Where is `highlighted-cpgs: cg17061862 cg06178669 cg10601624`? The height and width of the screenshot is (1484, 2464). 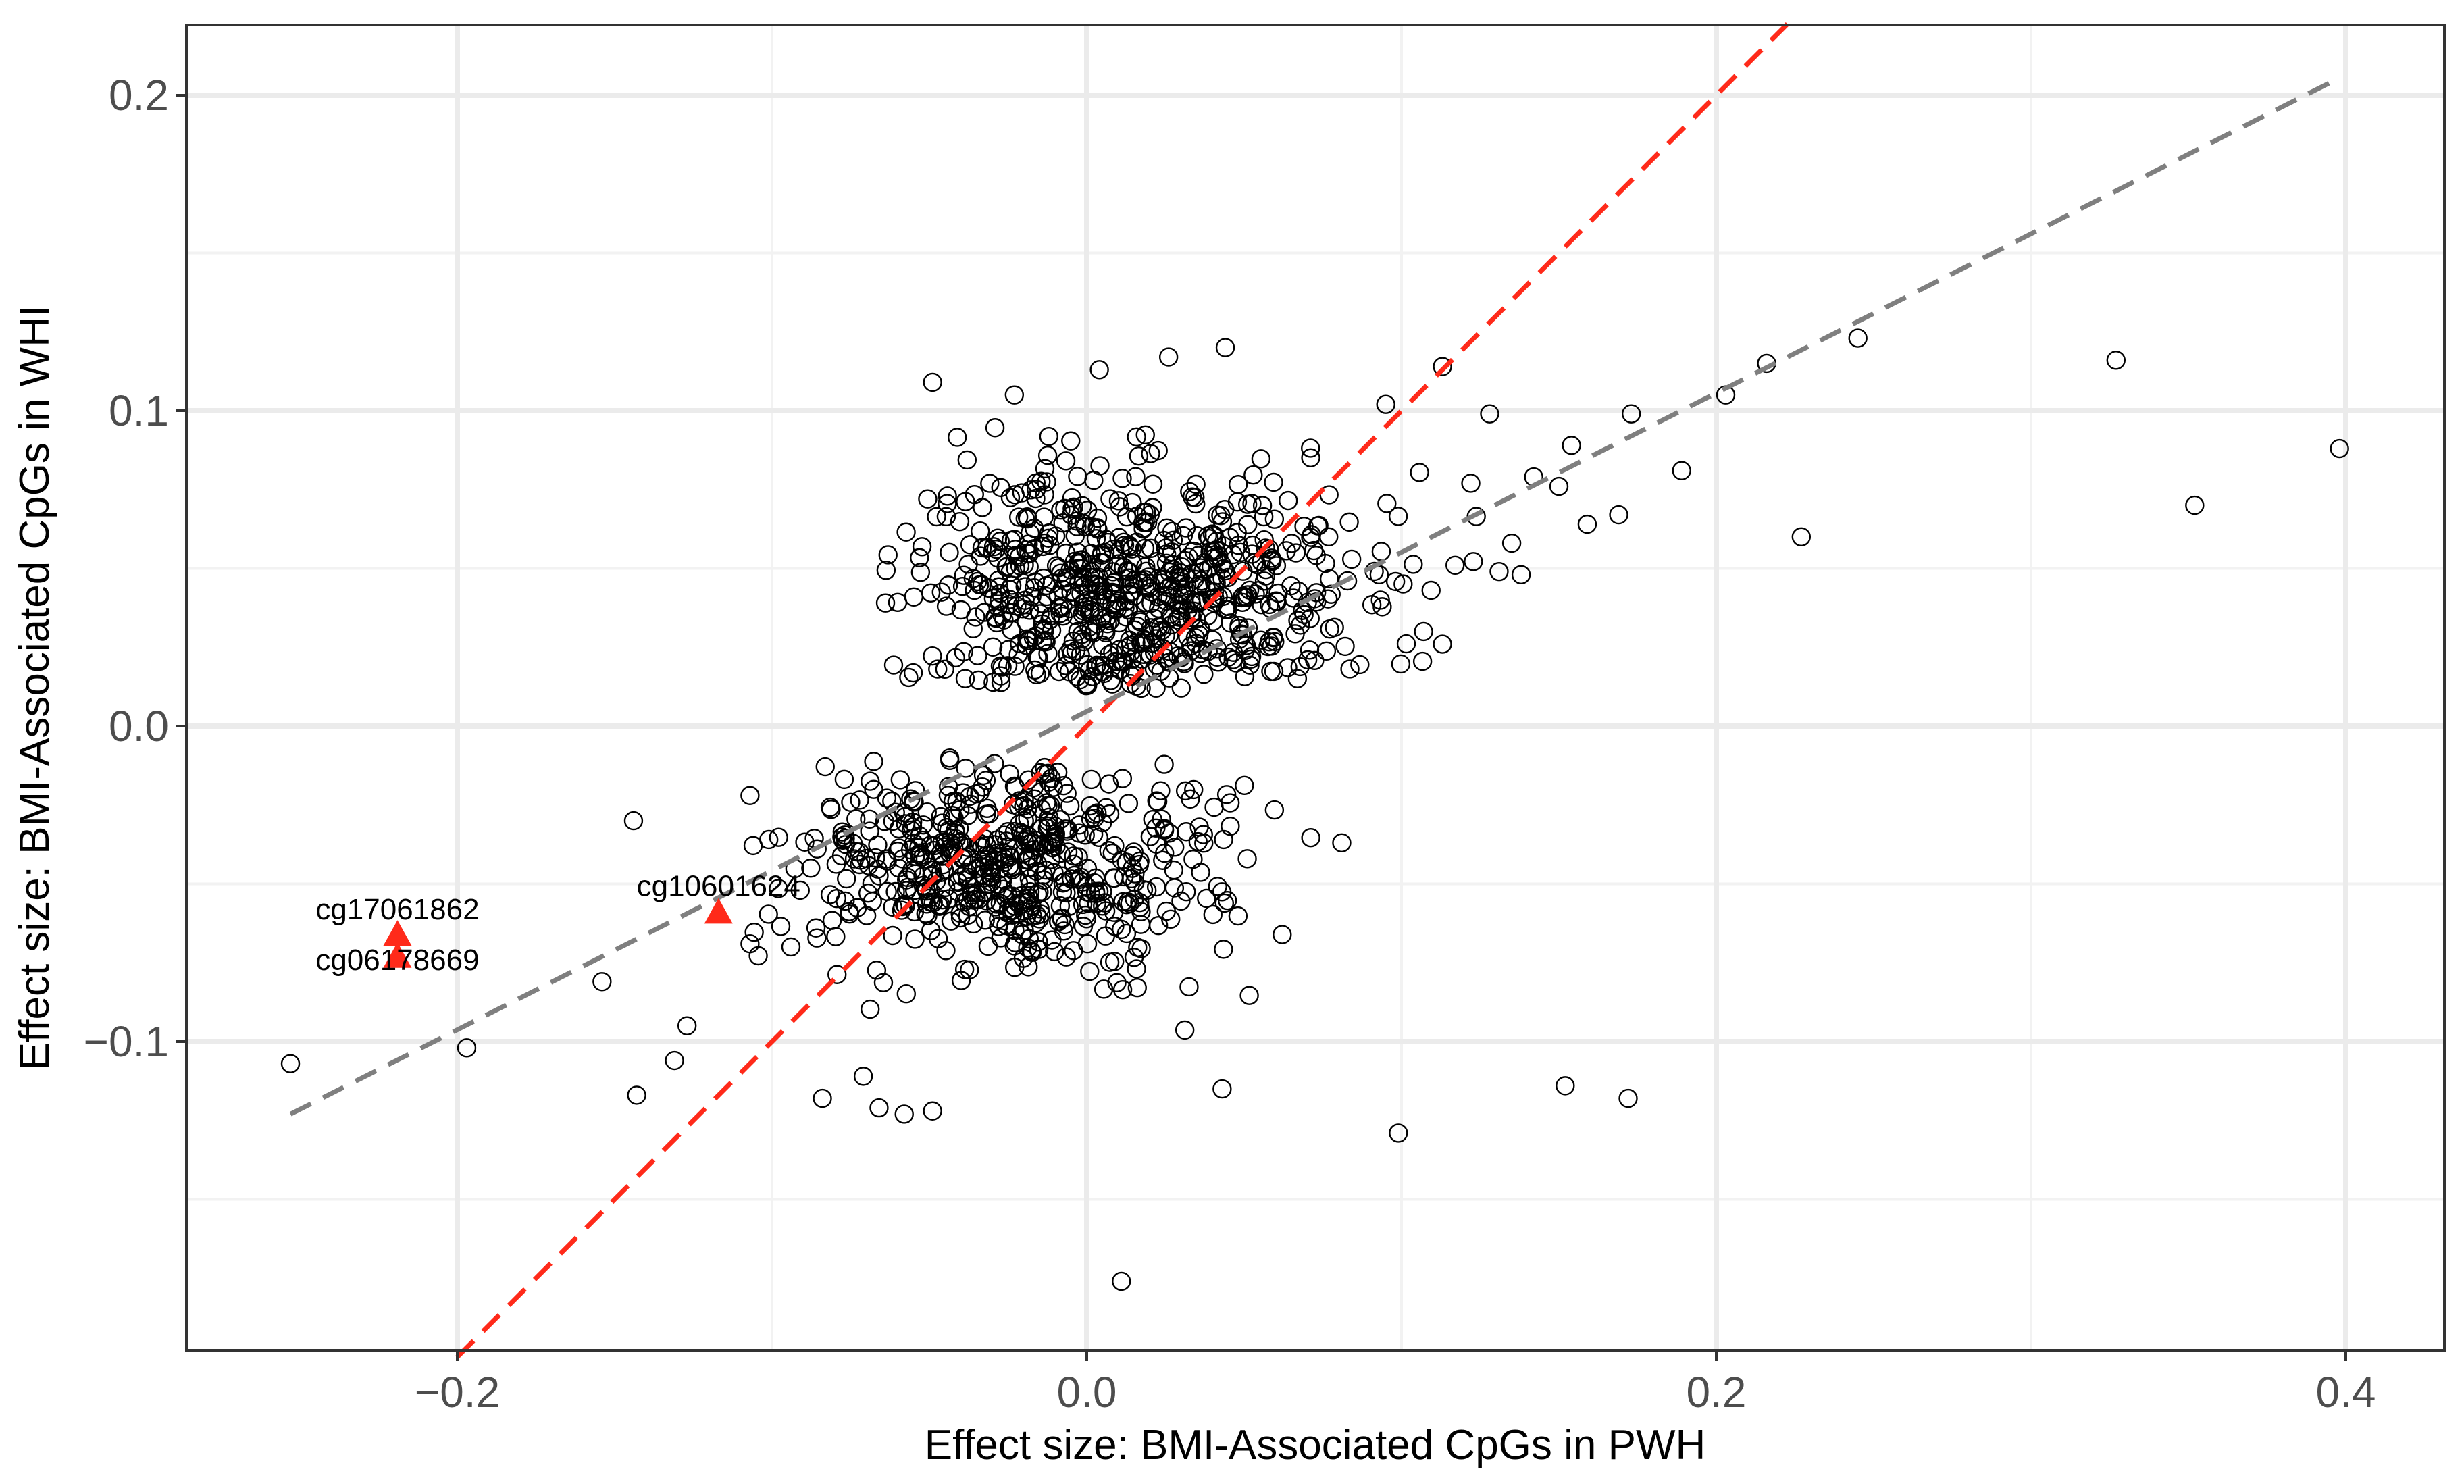 highlighted-cpgs: cg17061862 cg06178669 cg10601624 is located at coordinates (557, 923).